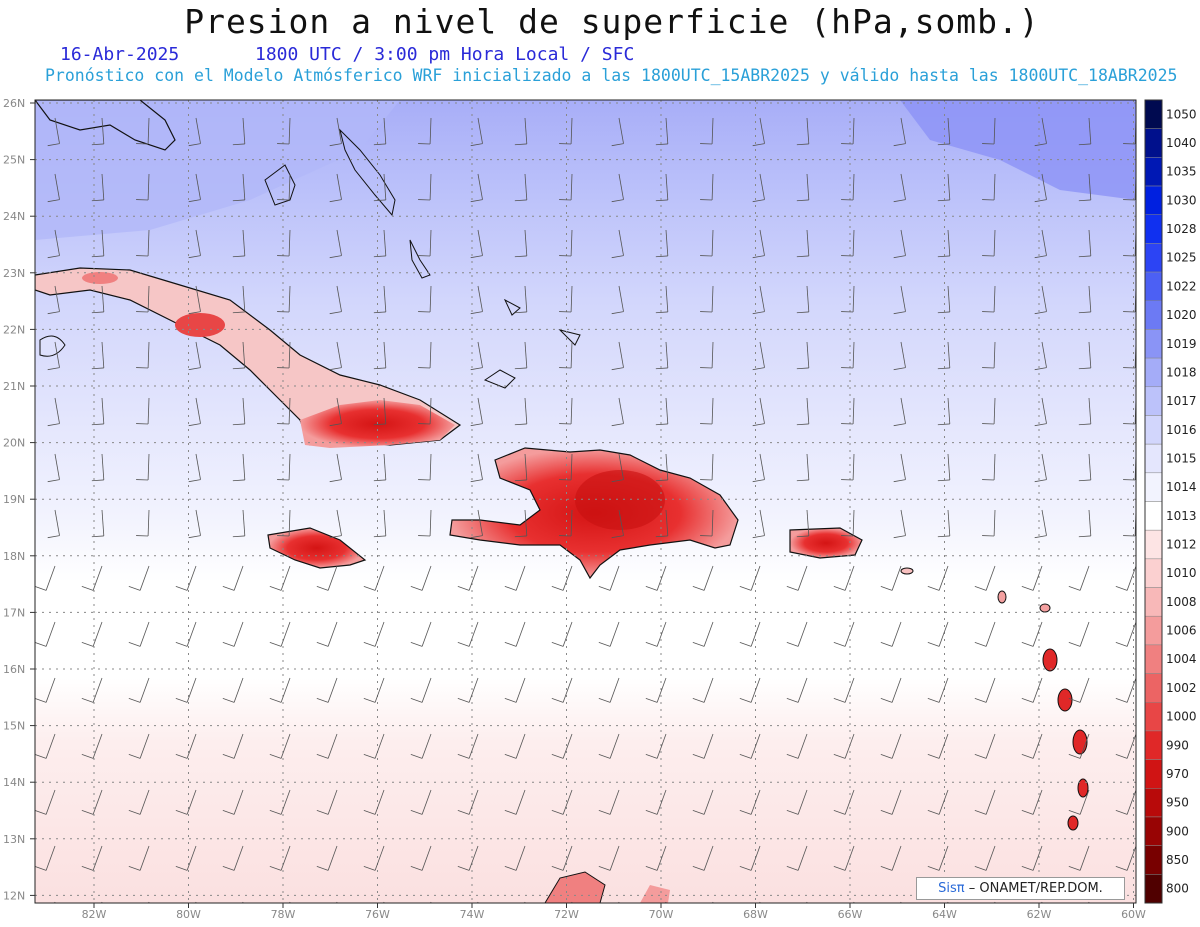 Image resolution: width=1200 pixels, height=927 pixels. What do you see at coordinates (1181, 114) in the screenshot?
I see `colorbar-label: 1050` at bounding box center [1181, 114].